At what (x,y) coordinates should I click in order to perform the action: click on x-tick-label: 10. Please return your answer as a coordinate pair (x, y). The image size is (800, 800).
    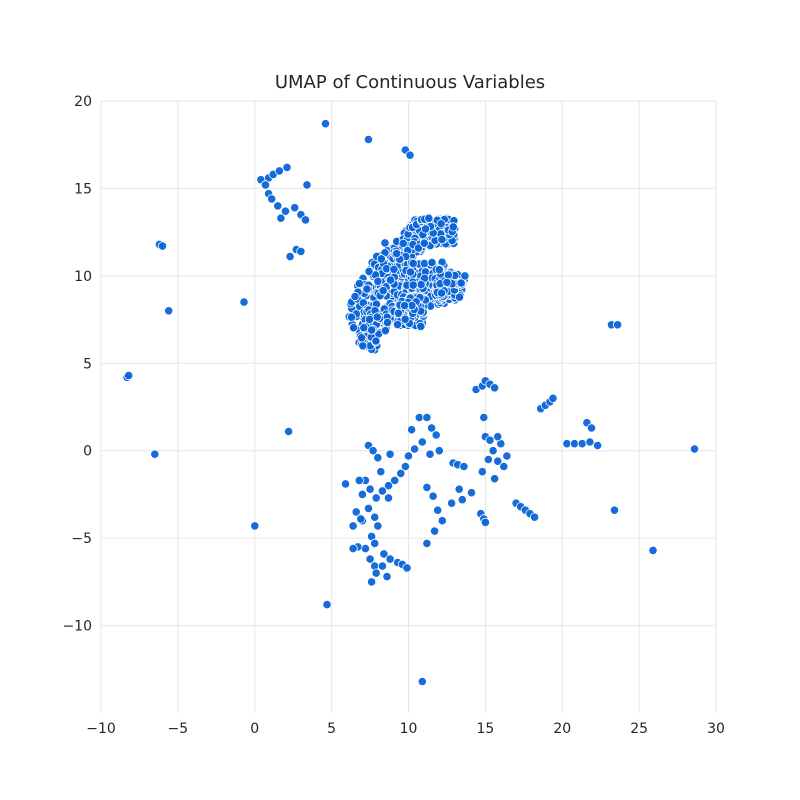
    Looking at the image, I should click on (409, 729).